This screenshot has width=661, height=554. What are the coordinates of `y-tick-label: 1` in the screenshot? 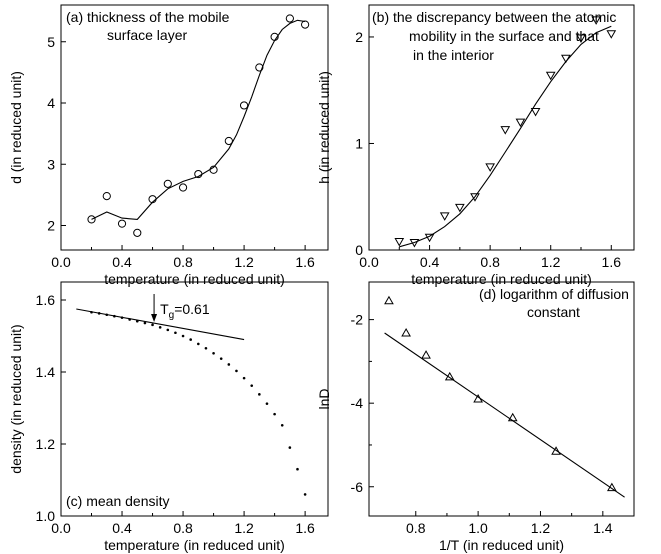 It's located at (359, 143).